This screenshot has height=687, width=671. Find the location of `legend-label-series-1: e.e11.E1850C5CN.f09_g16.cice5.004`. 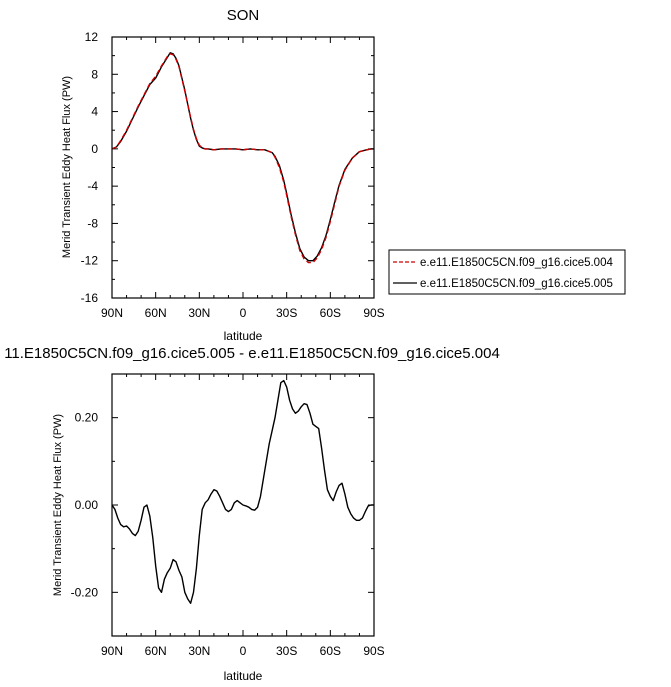

legend-label-series-1: e.e11.E1850C5CN.f09_g16.cice5.004 is located at coordinates (516, 263).